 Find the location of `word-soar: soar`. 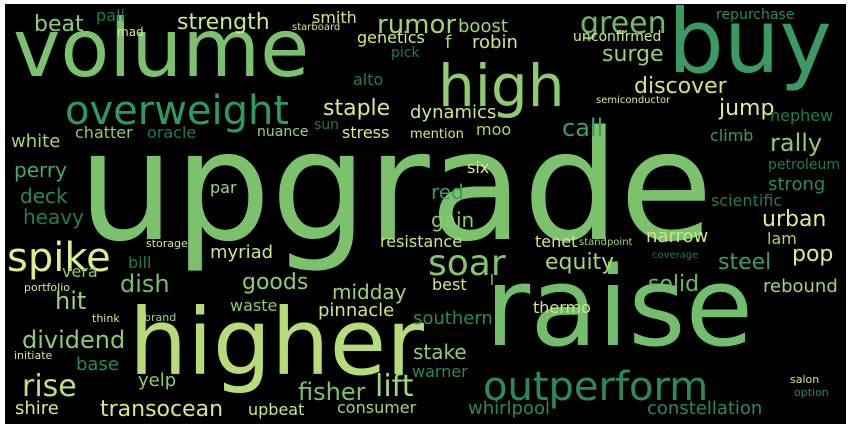

word-soar: soar is located at coordinates (467, 263).